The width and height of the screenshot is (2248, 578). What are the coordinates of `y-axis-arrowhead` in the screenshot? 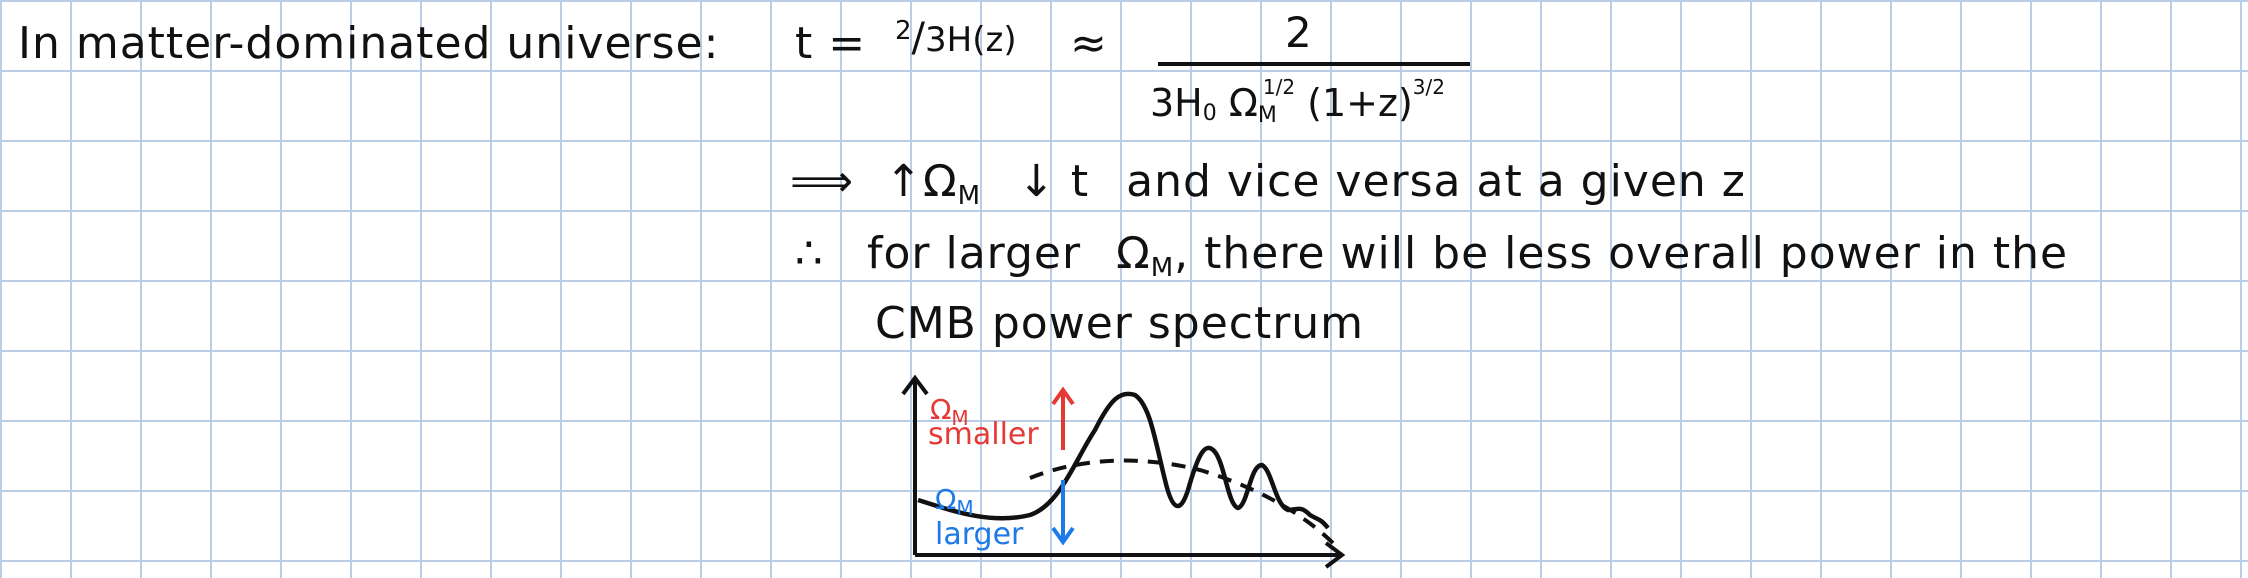 It's located at (915, 385).